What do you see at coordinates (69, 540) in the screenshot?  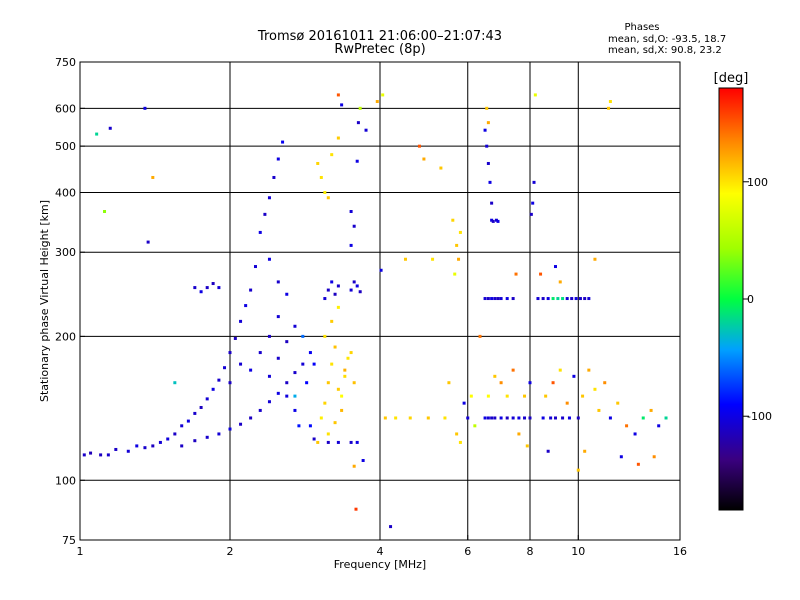 I see `y-tick-label: 75` at bounding box center [69, 540].